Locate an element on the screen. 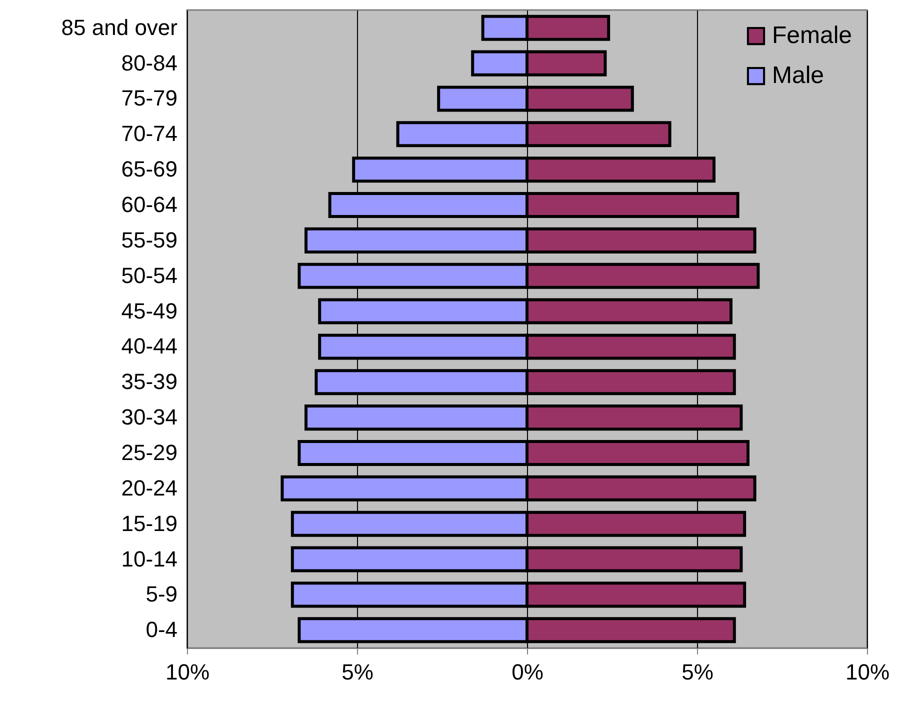 The height and width of the screenshot is (707, 902). y-tick-label: 40-44 is located at coordinates (149, 346).